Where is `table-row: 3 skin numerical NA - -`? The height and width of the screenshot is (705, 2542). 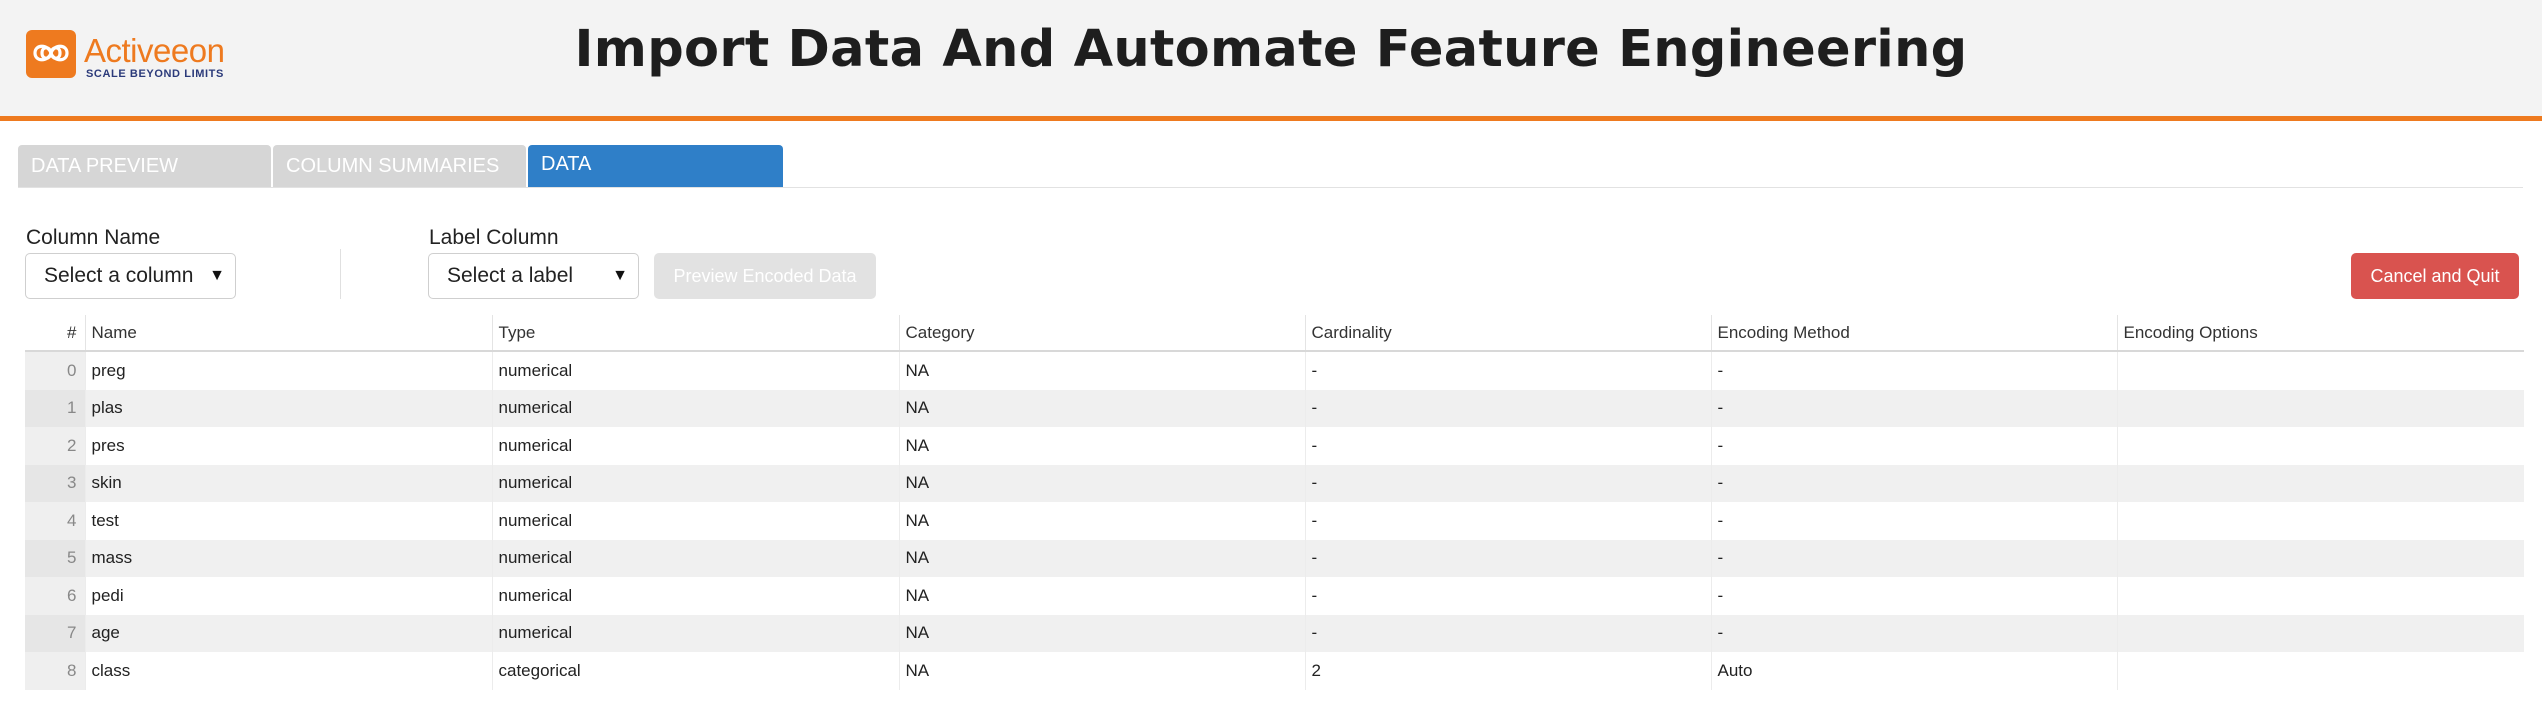
table-row: 3 skin numerical NA - - is located at coordinates (1274, 483).